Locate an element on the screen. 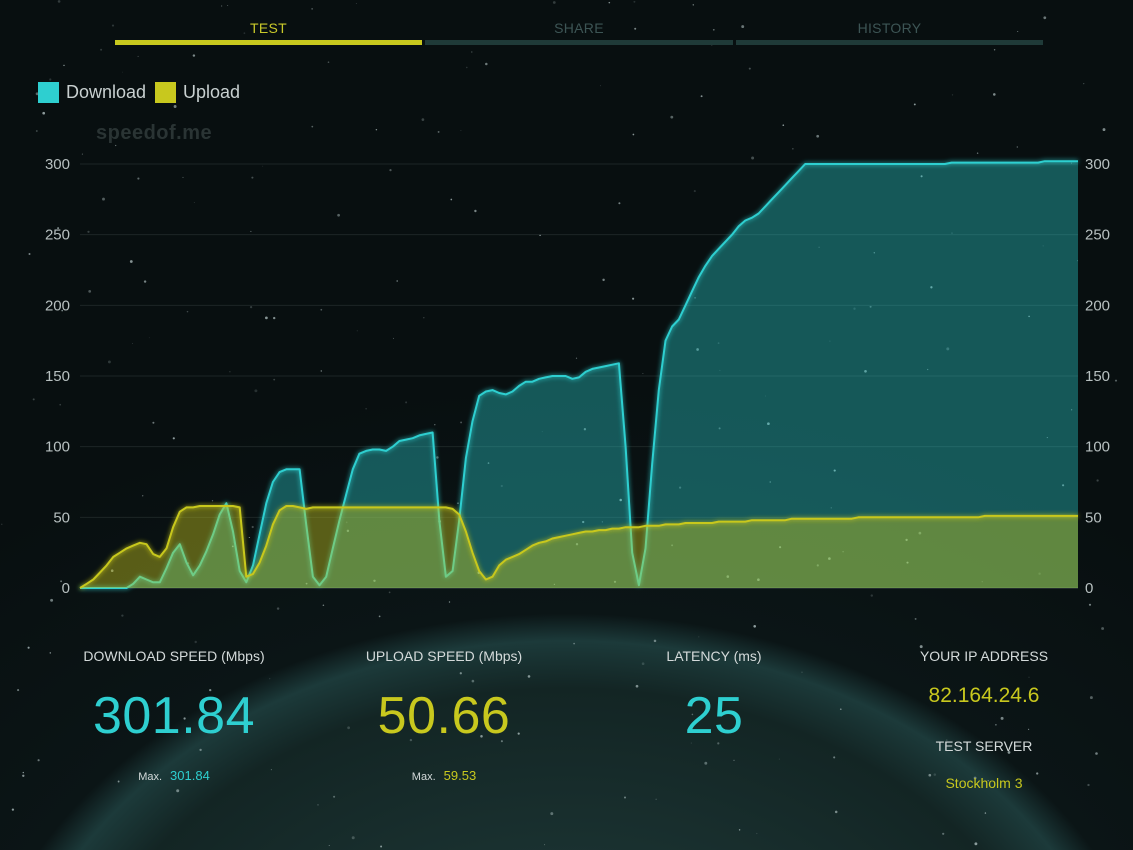 Image resolution: width=1133 pixels, height=850 pixels. latency-value: 25 is located at coordinates (714, 716).